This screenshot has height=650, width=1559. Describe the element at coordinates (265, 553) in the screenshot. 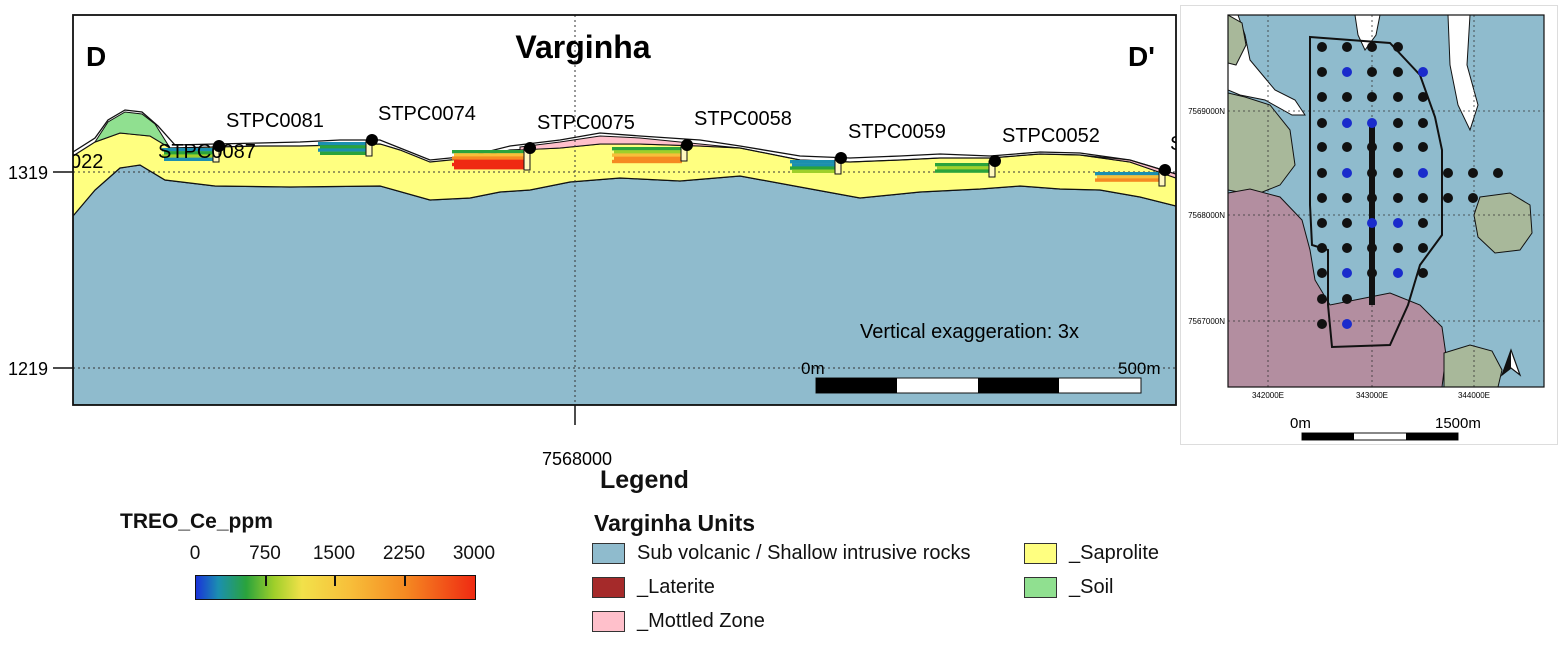

I see `colorbar-tick-label: 750` at that location.